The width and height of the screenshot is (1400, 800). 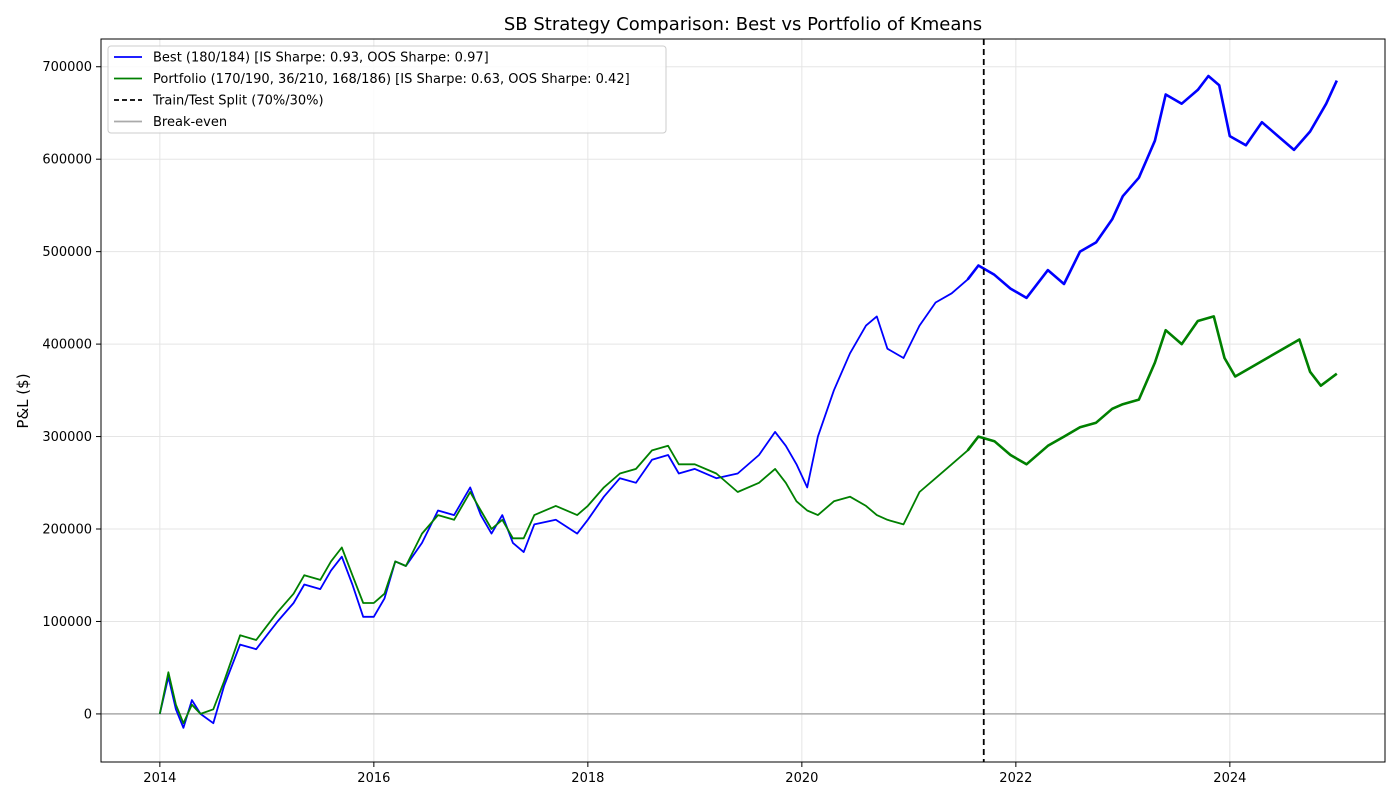 I want to click on y-tick-label: 0, so click(x=88, y=714).